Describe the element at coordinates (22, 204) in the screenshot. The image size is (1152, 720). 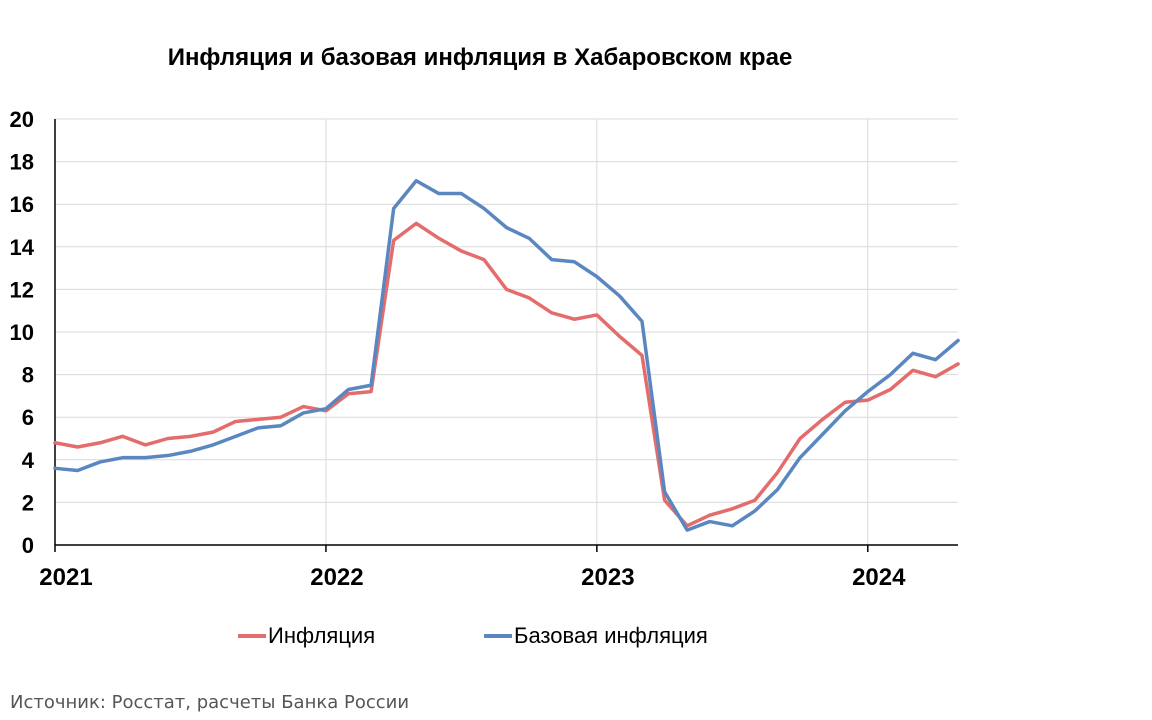
I see `y-tick-label: 16` at that location.